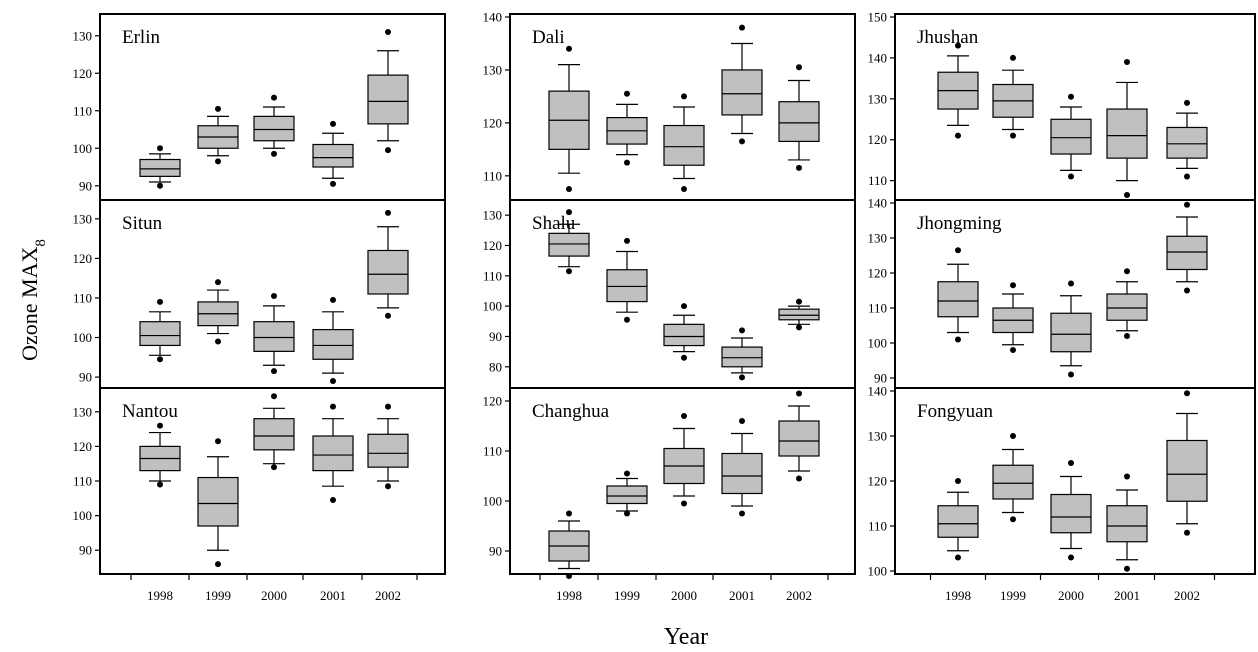 The width and height of the screenshot is (1258, 652). I want to click on panel-nantou: 90 100 110 120 130 Nantou 1998 1999 2000 2001 2002, so click(259, 495).